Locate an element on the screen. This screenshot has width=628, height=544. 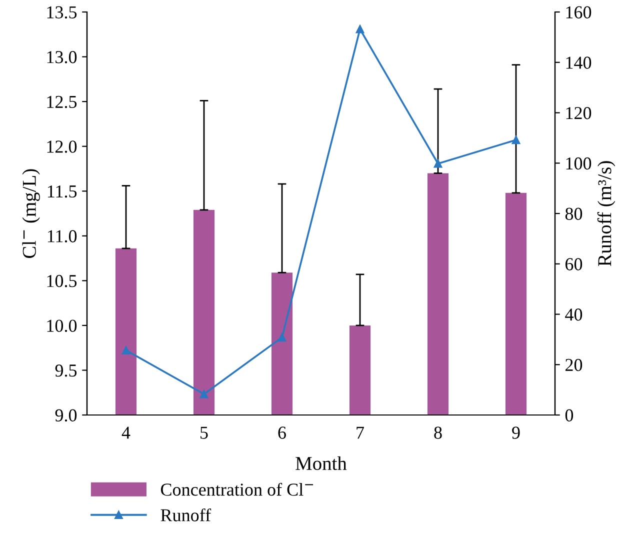
y2-tick-label: 140 is located at coordinates (579, 62).